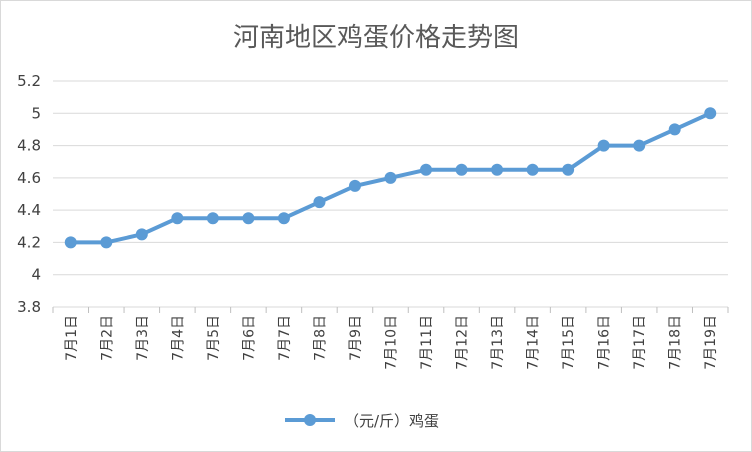 Image resolution: width=752 pixels, height=452 pixels. Describe the element at coordinates (36, 275) in the screenshot. I see `y-tick-label: 4` at that location.